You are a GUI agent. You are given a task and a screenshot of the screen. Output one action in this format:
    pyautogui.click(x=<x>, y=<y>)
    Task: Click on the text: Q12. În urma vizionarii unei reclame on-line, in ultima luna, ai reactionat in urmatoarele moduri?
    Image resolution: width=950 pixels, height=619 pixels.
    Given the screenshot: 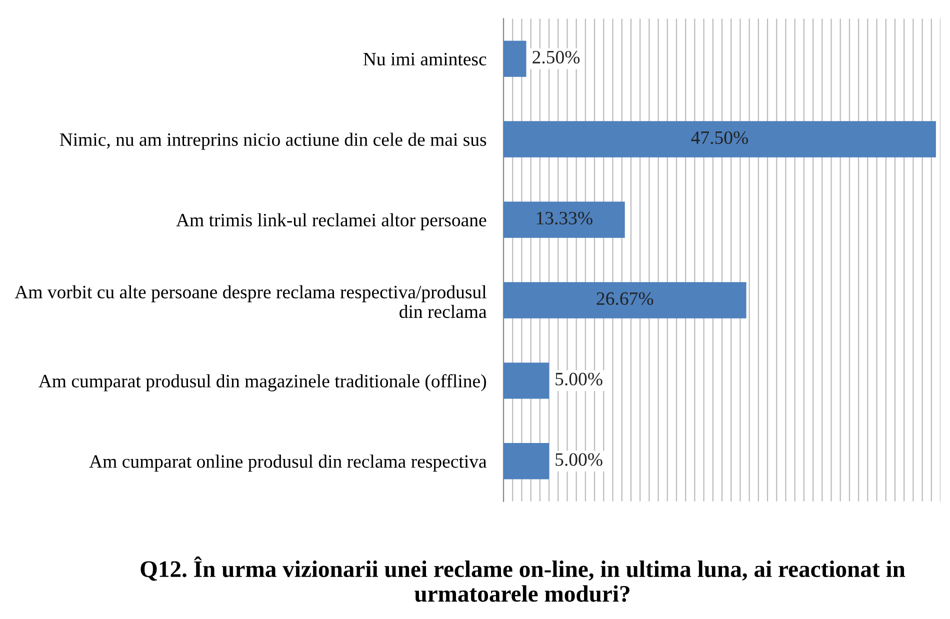 What is the action you would take?
    pyautogui.click(x=523, y=579)
    